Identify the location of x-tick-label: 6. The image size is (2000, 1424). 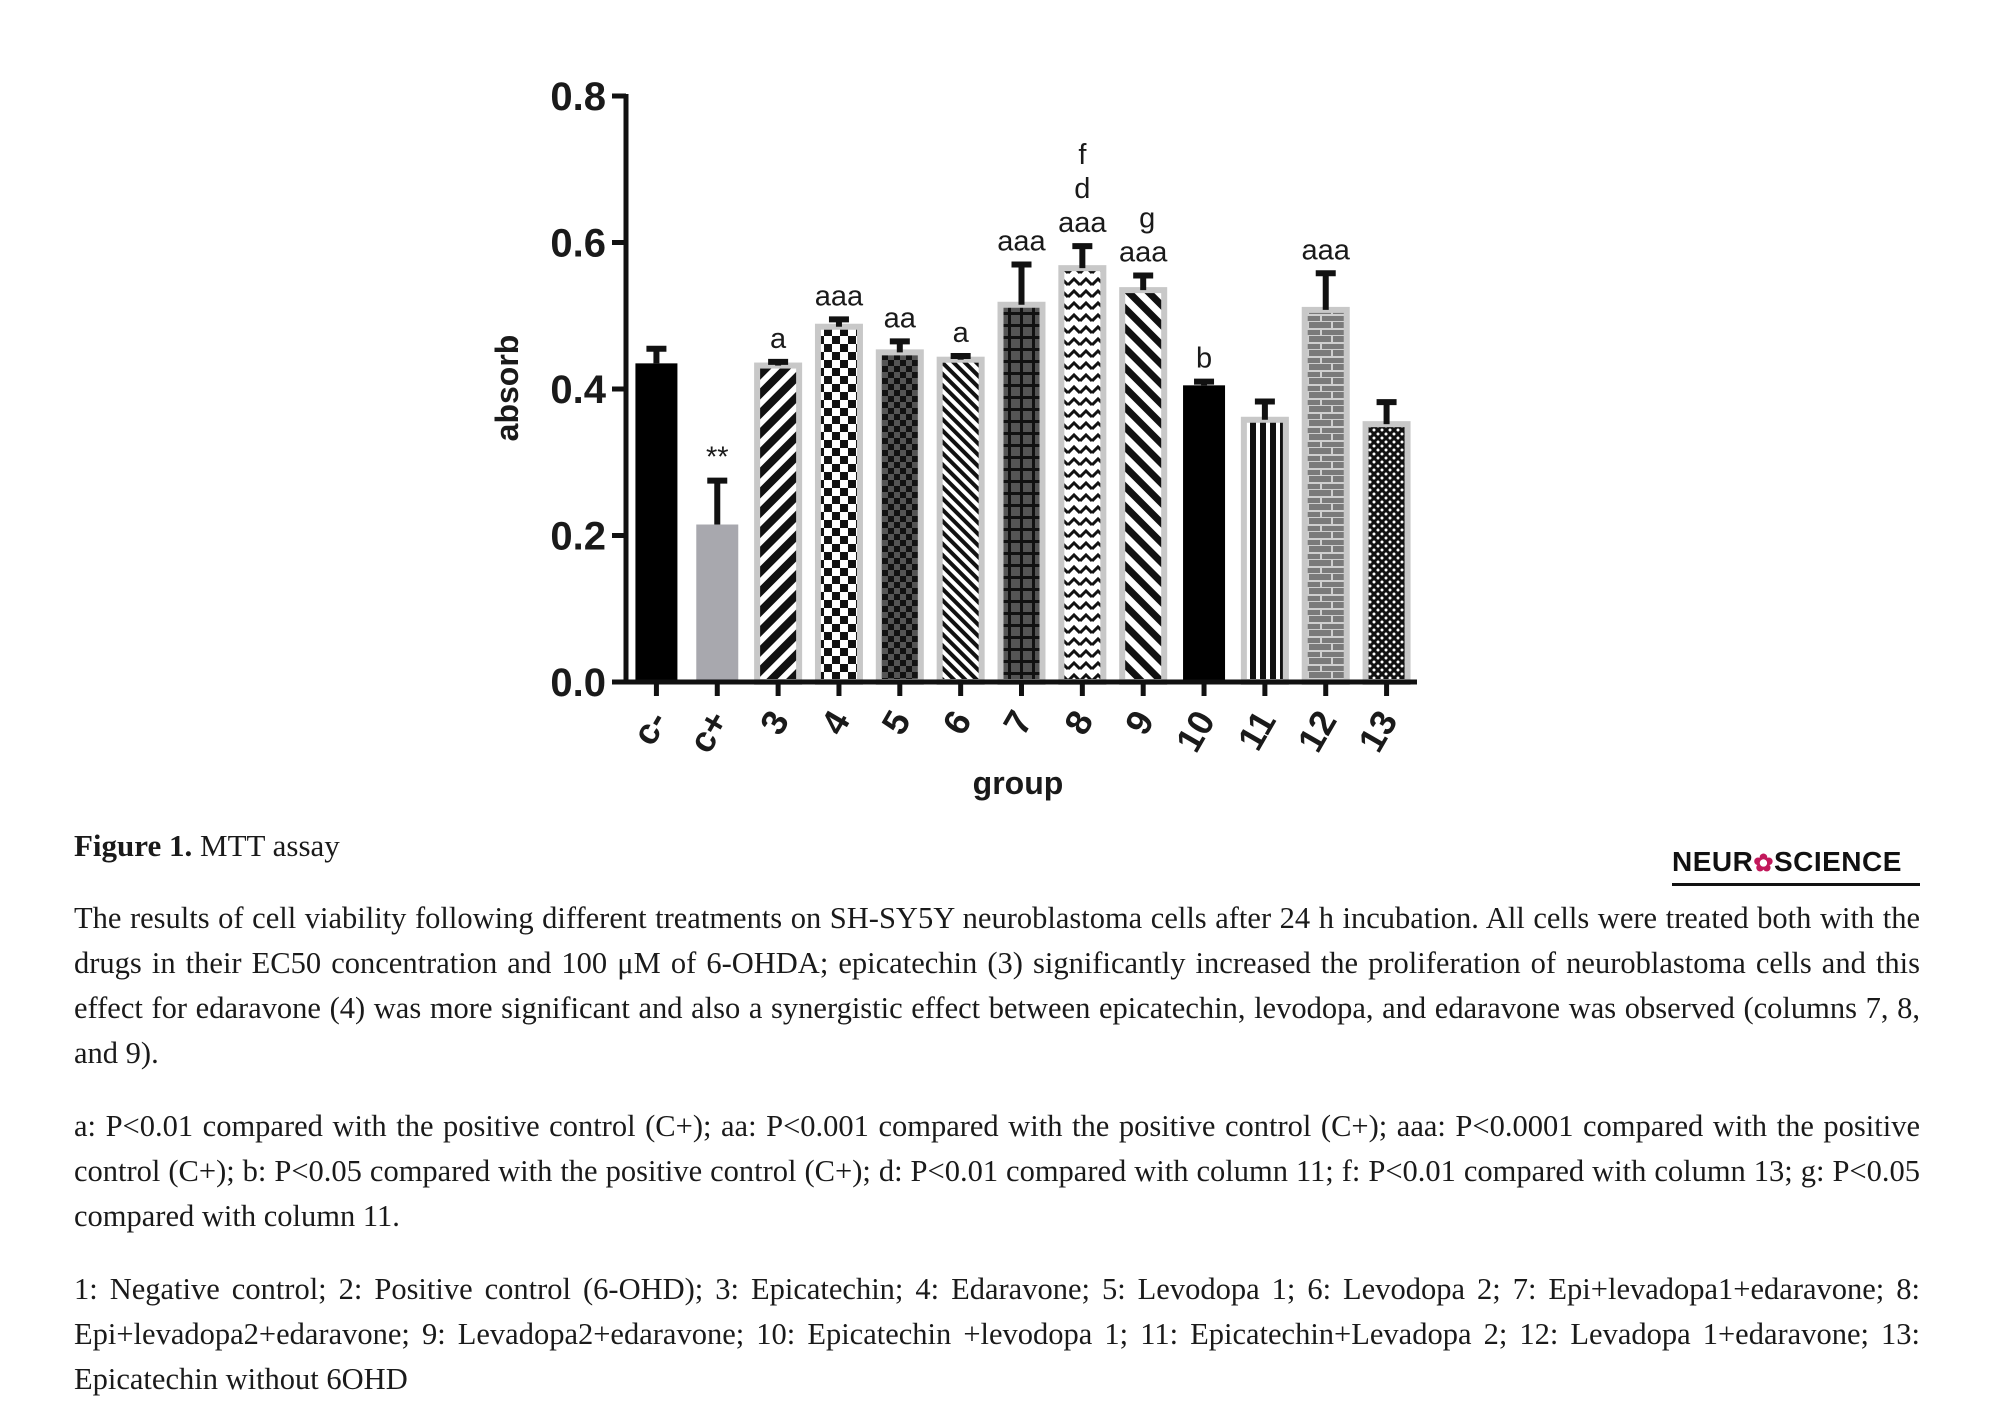
(957, 723).